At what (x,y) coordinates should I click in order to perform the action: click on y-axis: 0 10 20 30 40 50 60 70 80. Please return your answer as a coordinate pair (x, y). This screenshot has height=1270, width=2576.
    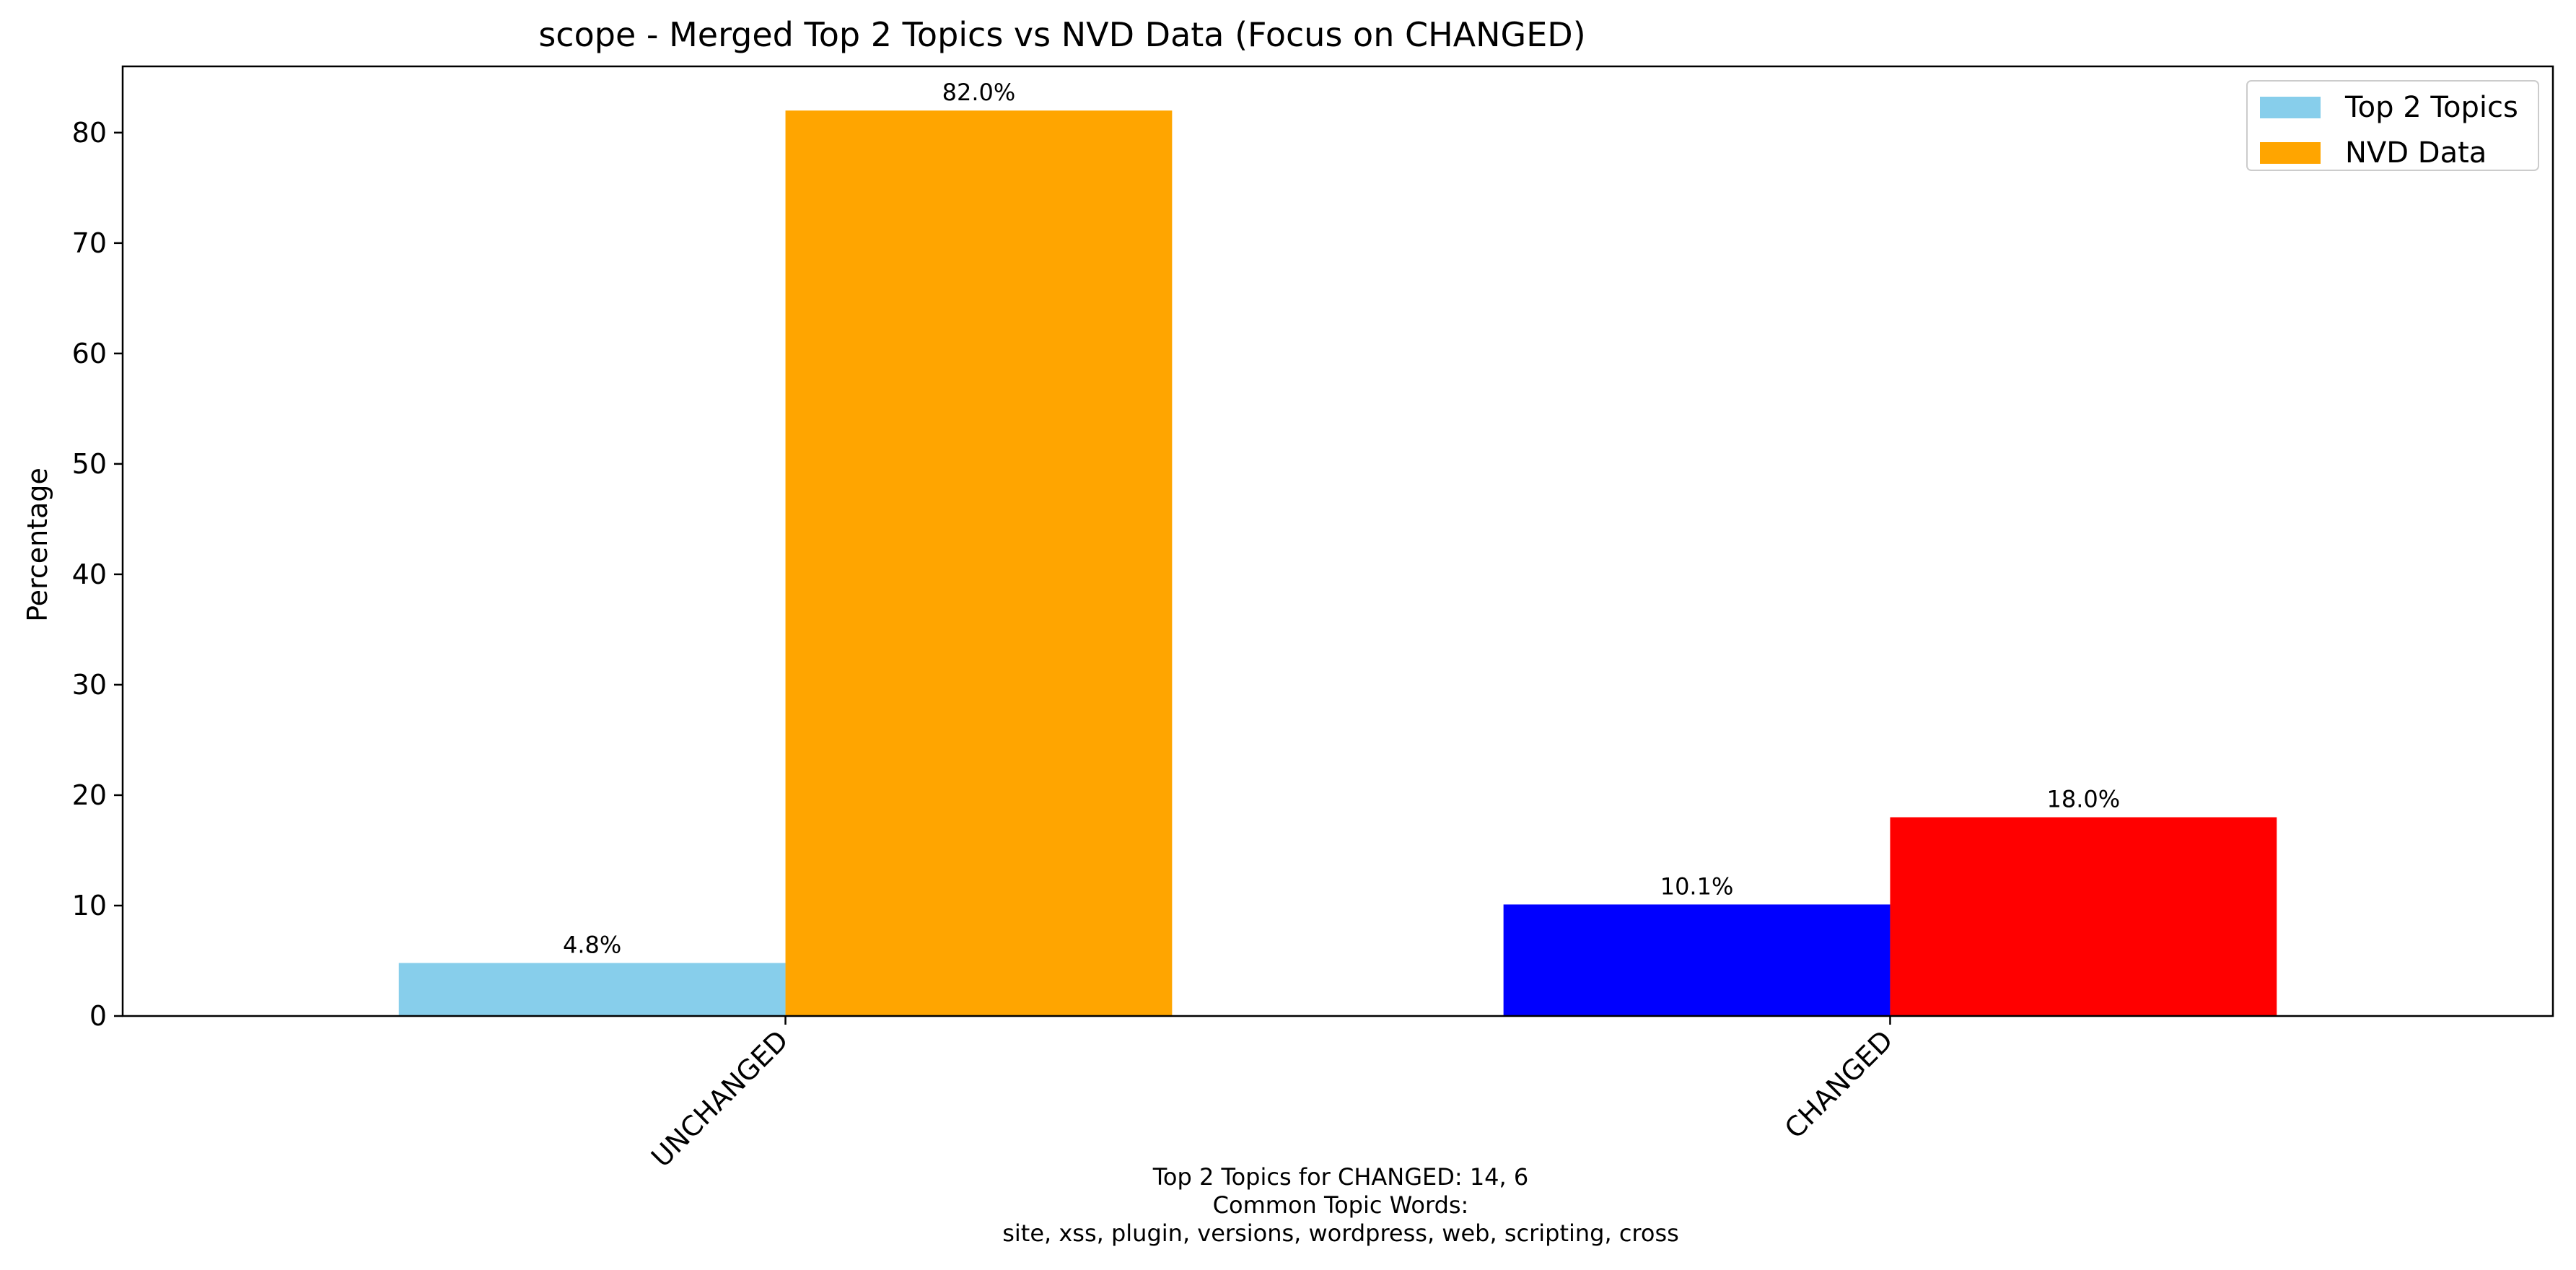
    Looking at the image, I should click on (97, 574).